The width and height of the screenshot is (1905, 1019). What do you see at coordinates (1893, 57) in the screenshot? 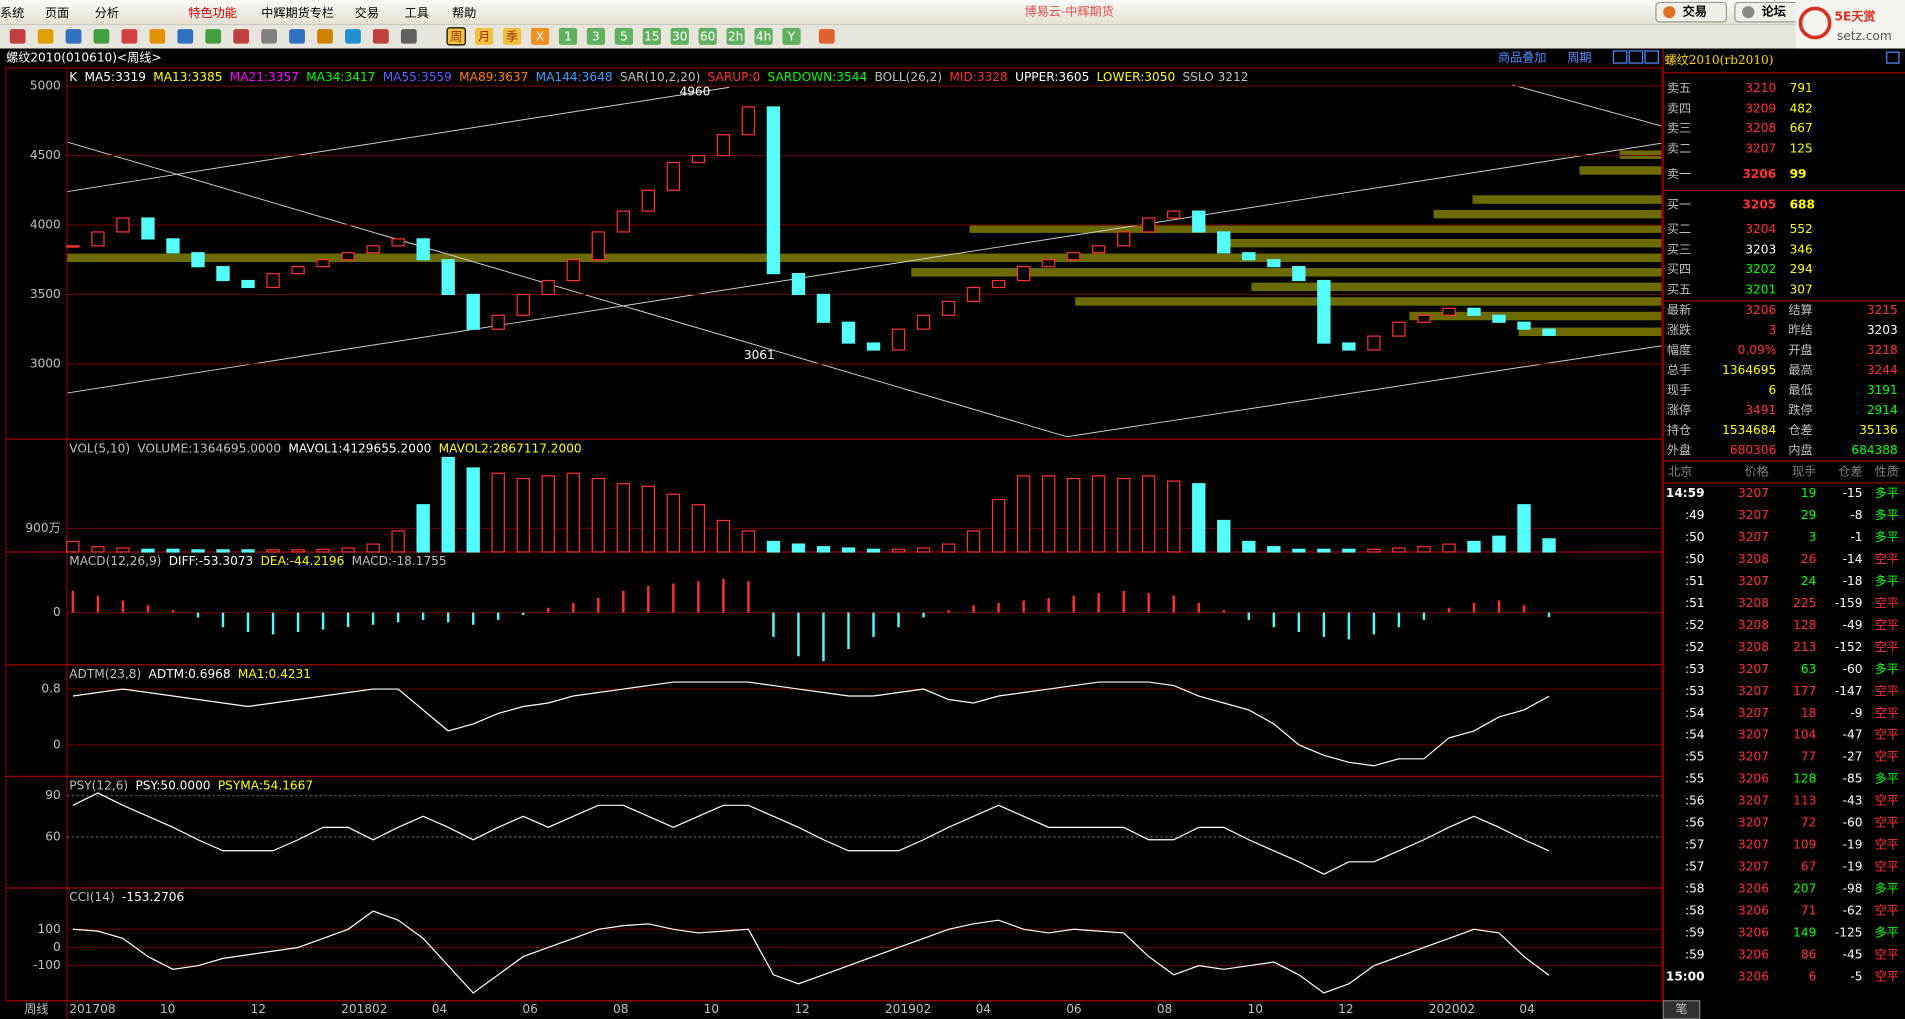
I see `quote-icon` at bounding box center [1893, 57].